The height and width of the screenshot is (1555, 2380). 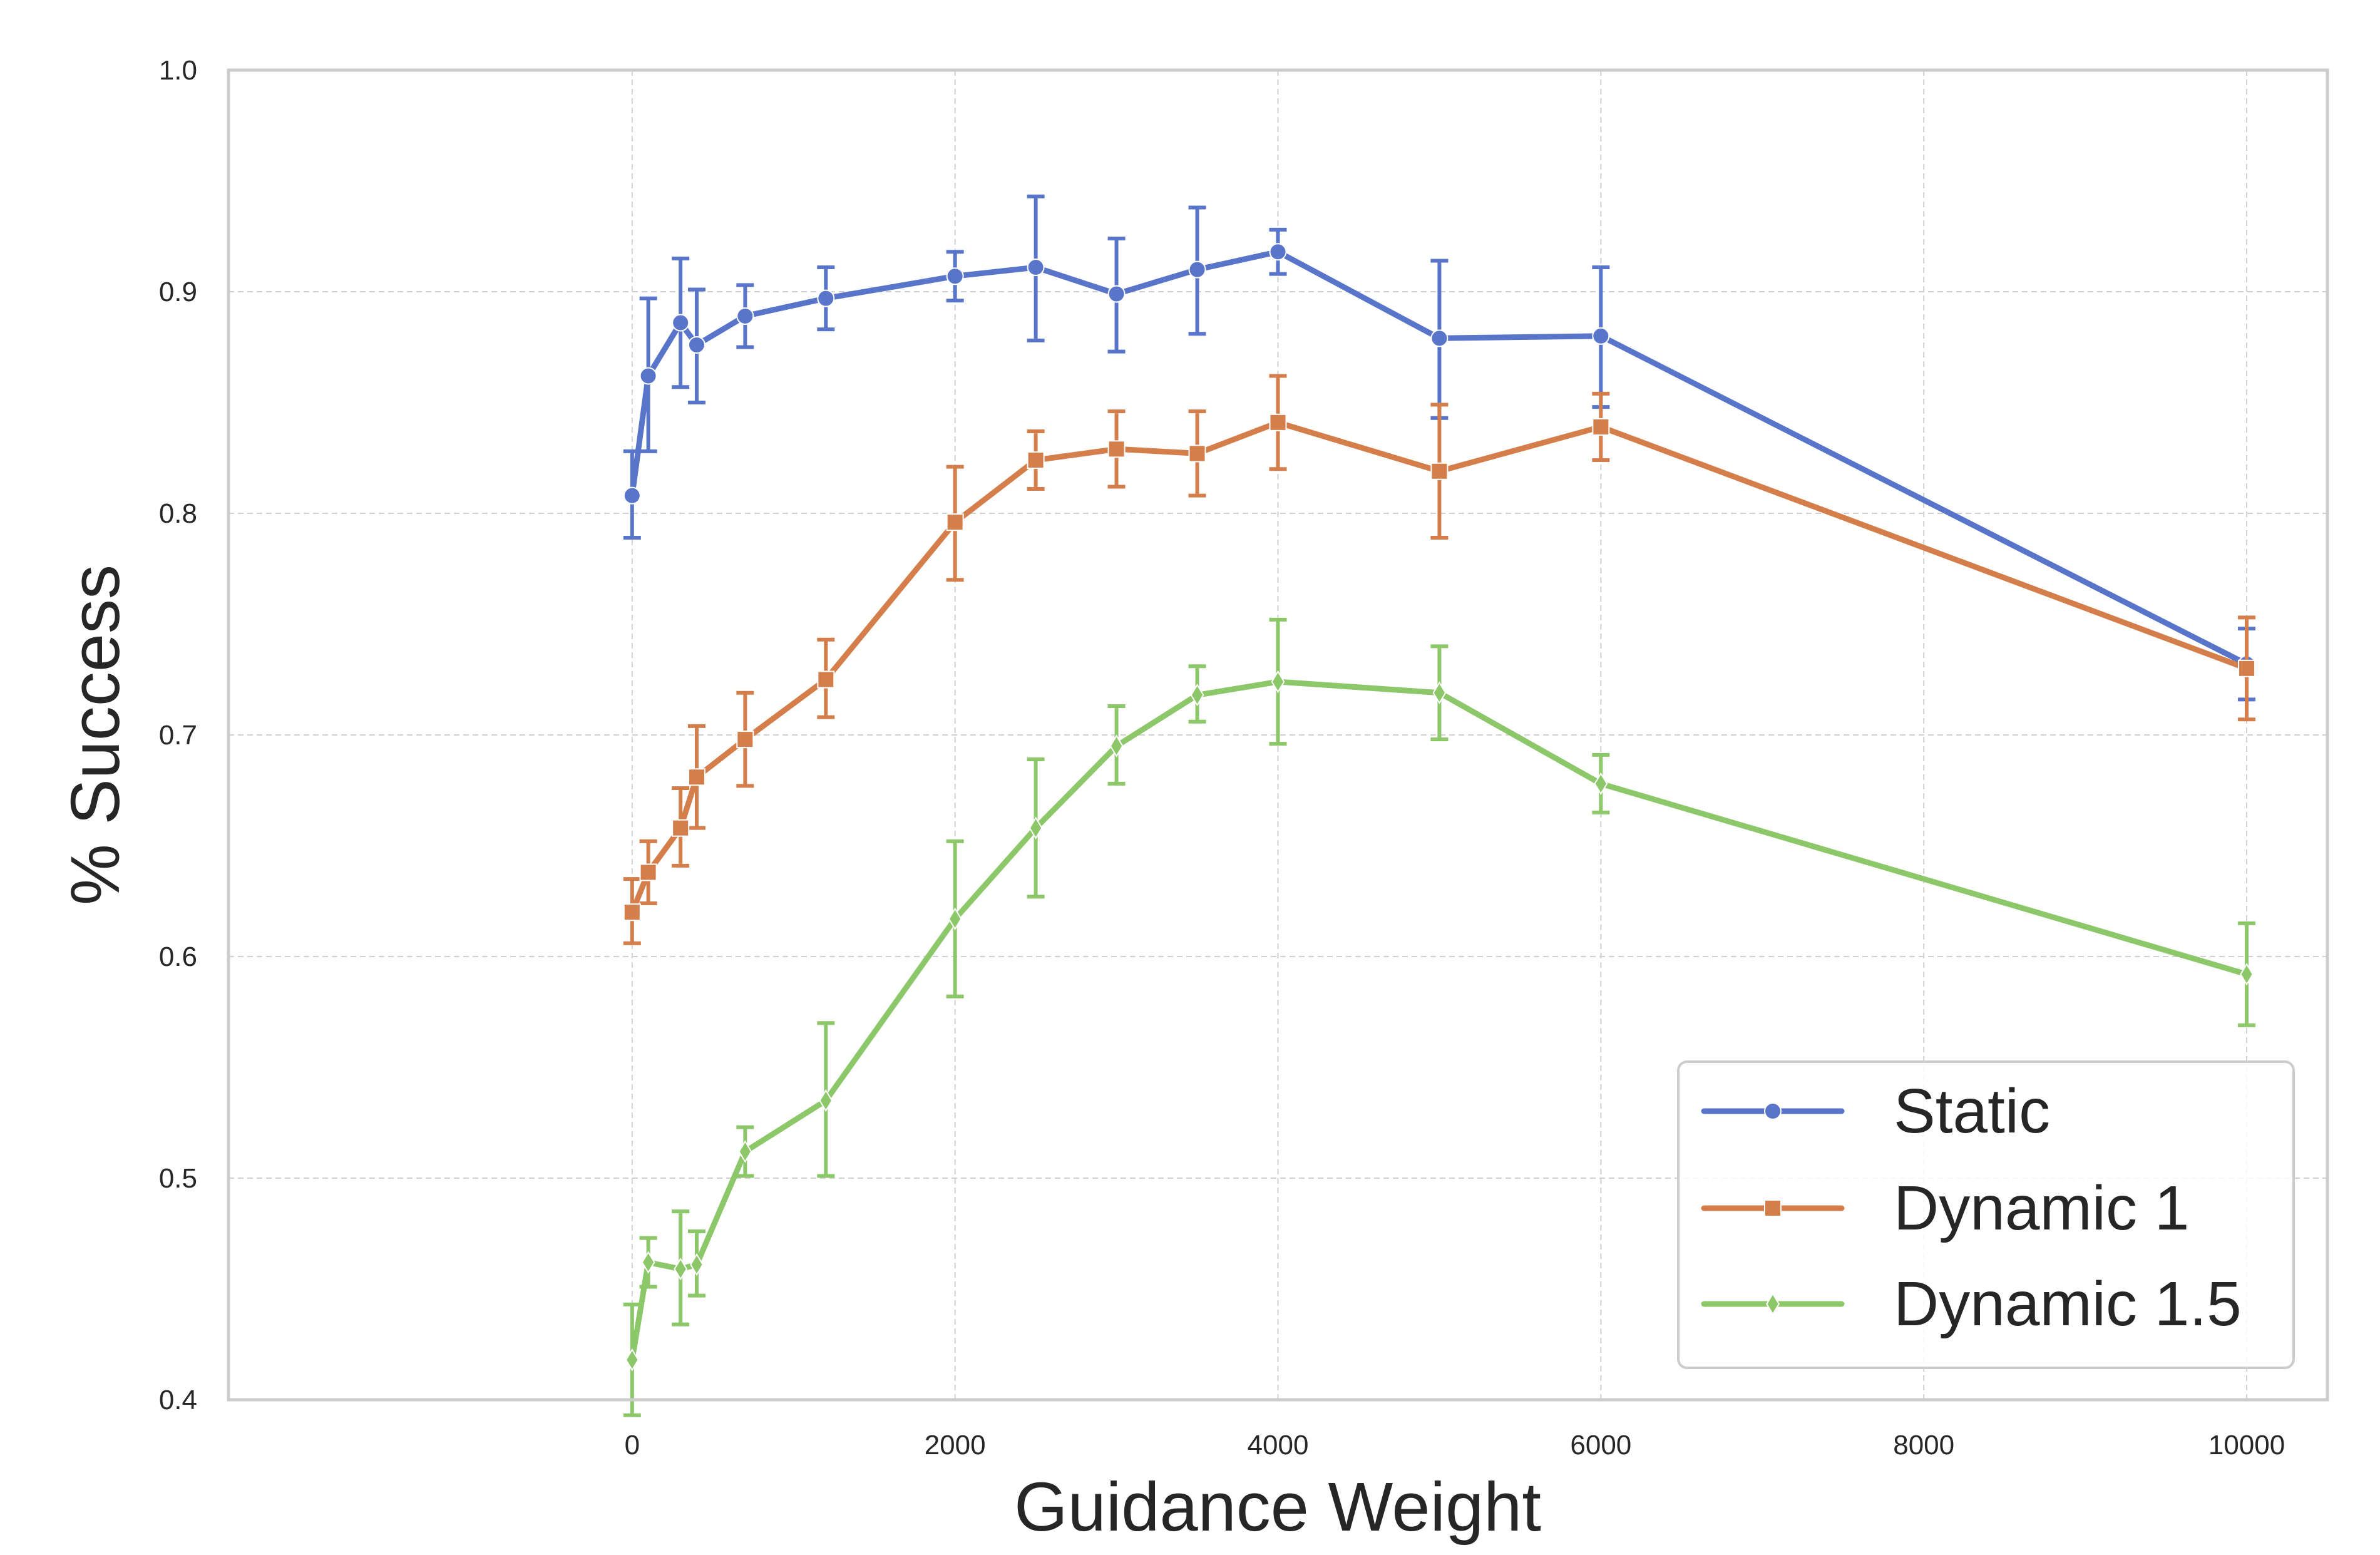 I want to click on legend-entry: Dynamic 1.5, so click(x=1971, y=1304).